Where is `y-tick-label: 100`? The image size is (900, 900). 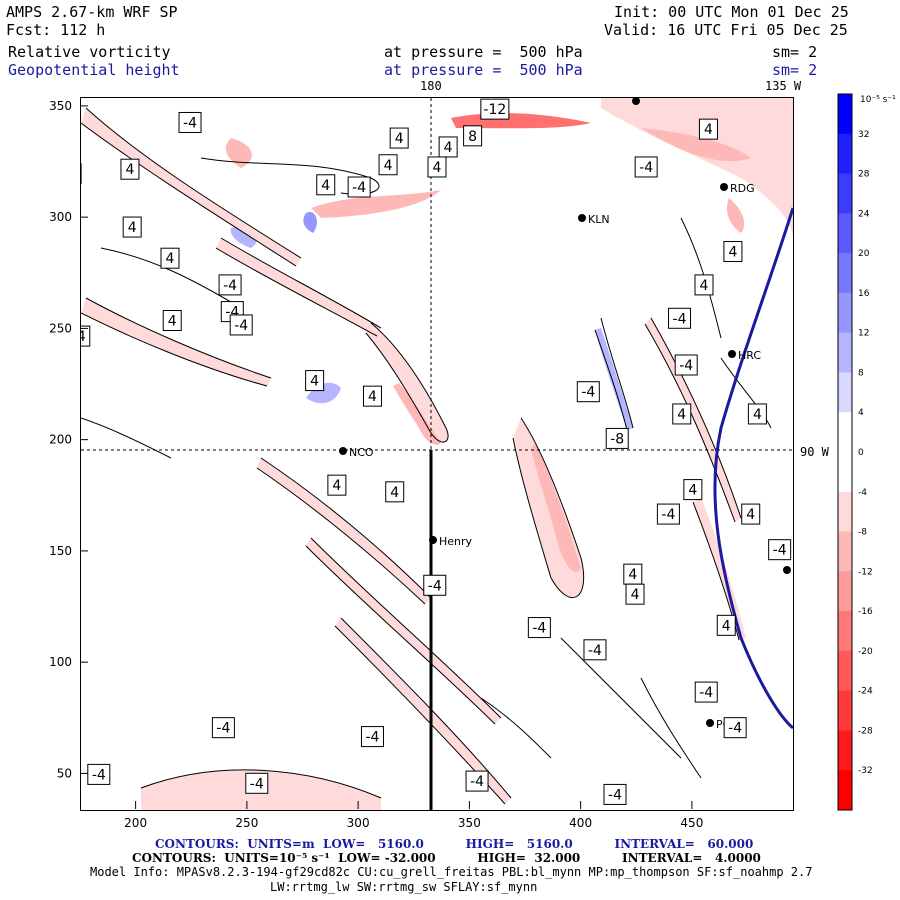 y-tick-label: 100 is located at coordinates (60, 662).